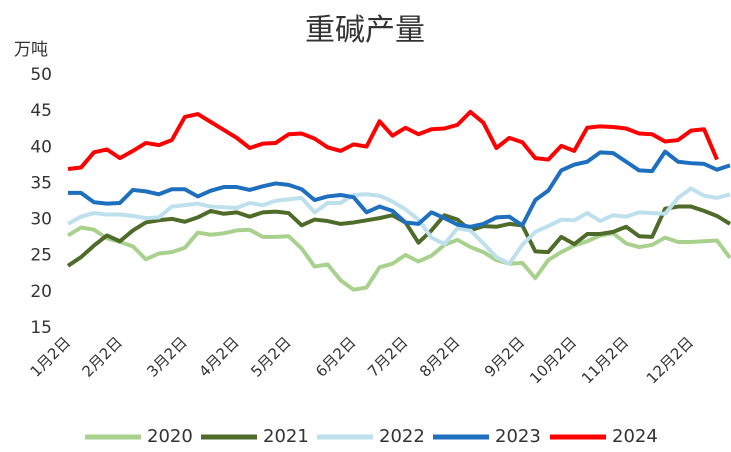 Image resolution: width=731 pixels, height=452 pixels. I want to click on legend-label: 2023, so click(518, 436).